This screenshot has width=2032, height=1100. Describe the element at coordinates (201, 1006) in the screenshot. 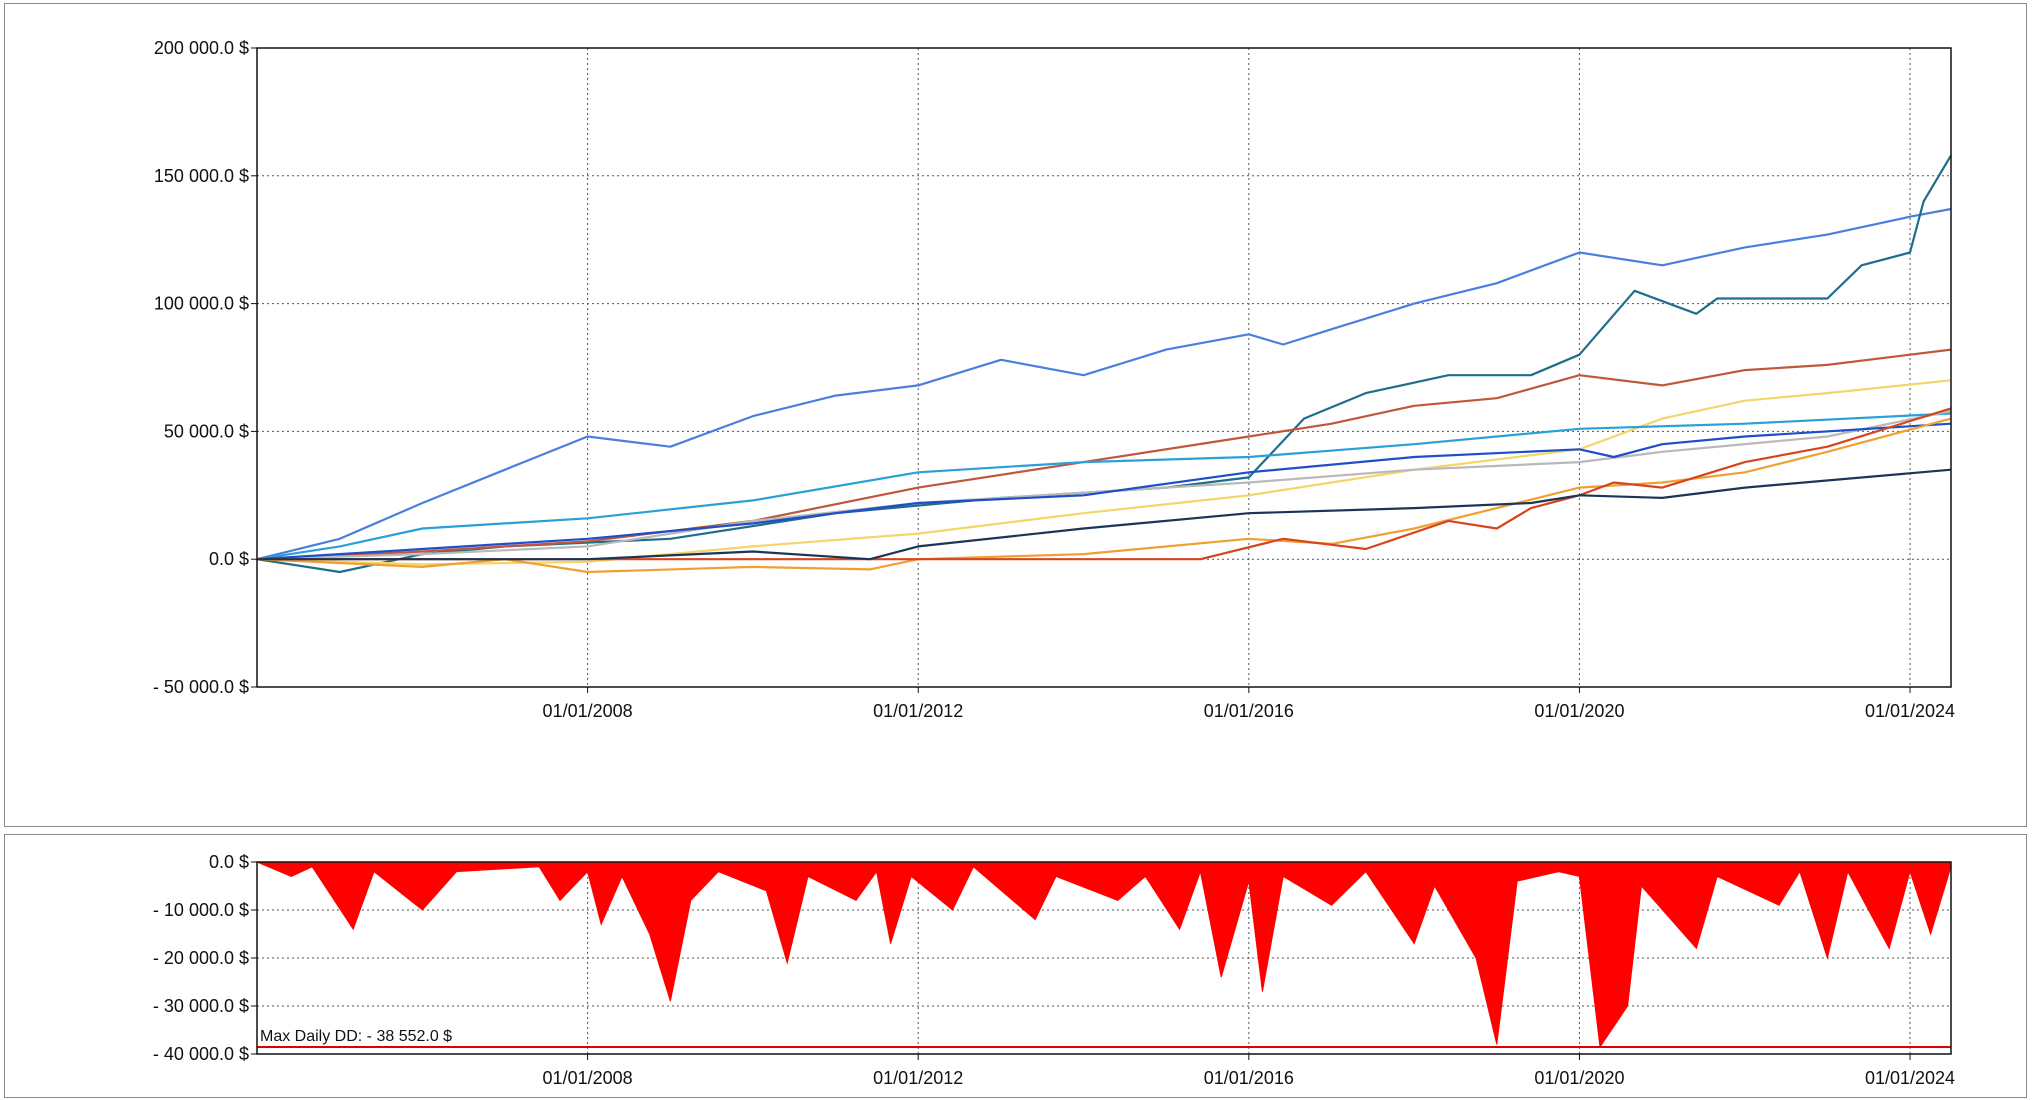

I see `y-tick-label: - 30 000.0 $` at that location.